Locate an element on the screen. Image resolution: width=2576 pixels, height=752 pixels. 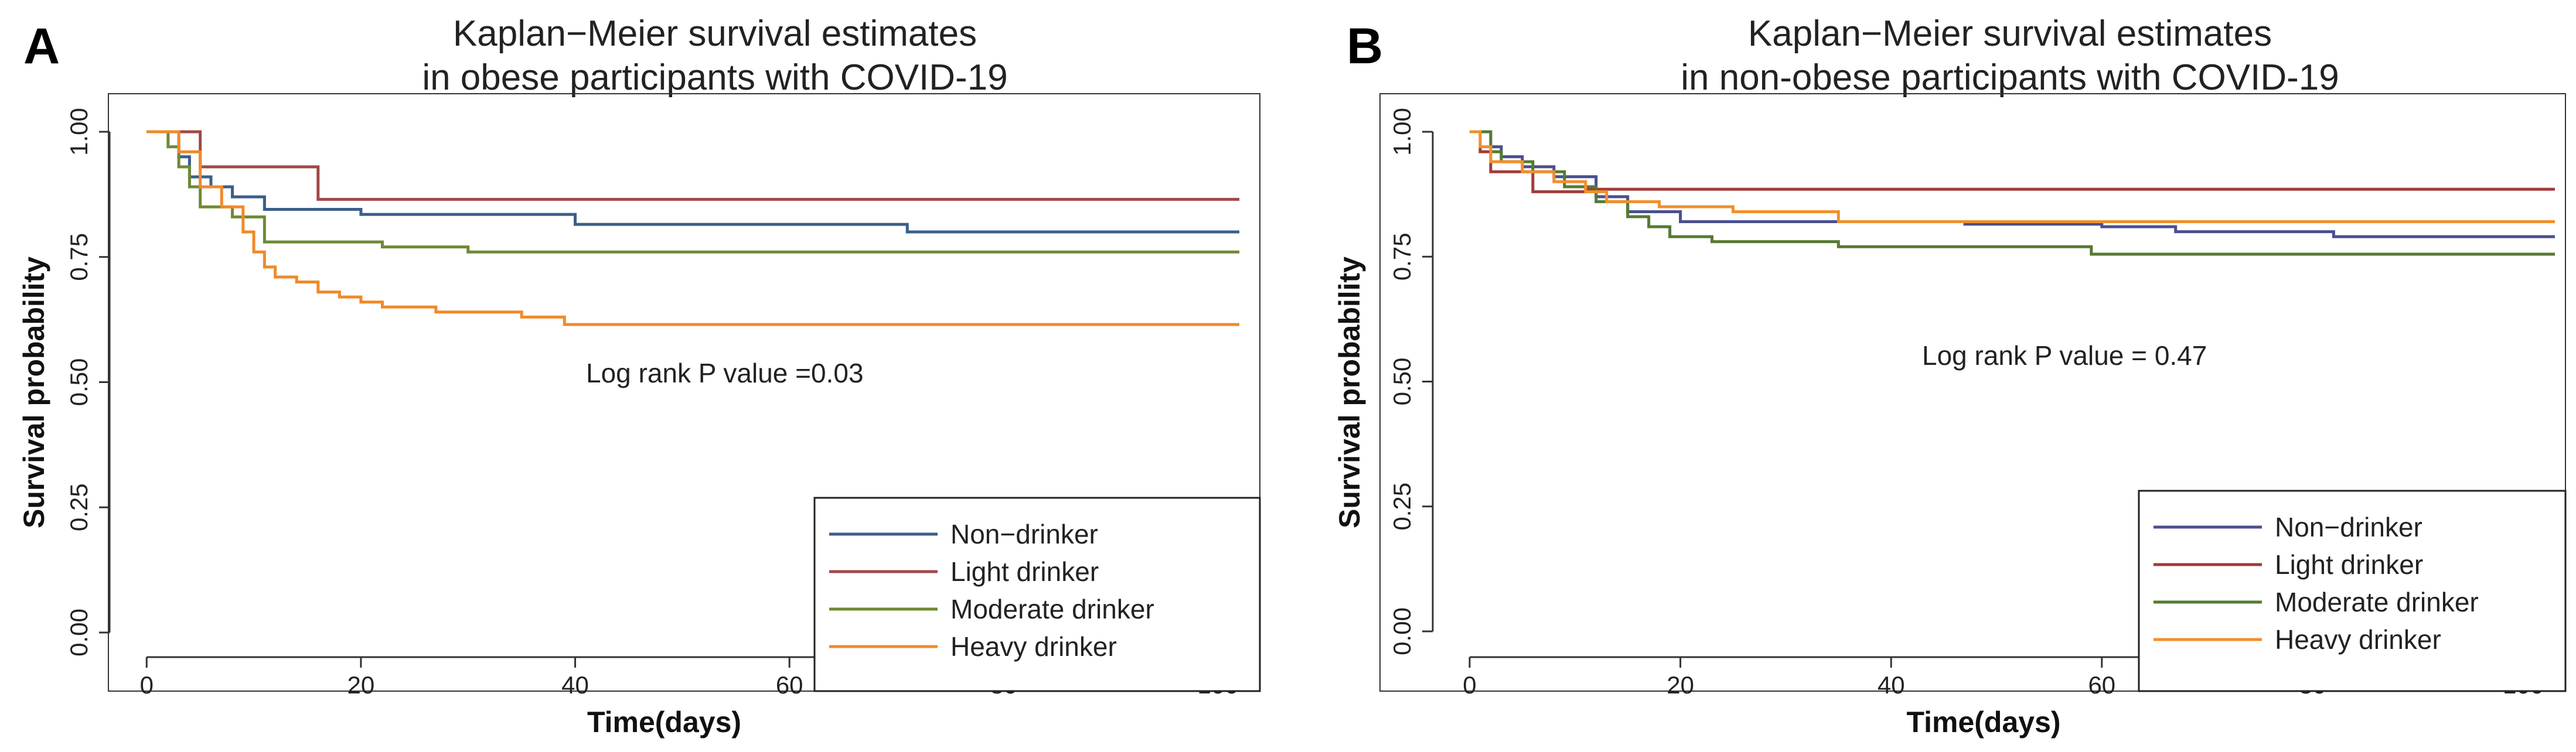
panel-a-legend-label-3: Moderate drinker is located at coordinates (1052, 609).